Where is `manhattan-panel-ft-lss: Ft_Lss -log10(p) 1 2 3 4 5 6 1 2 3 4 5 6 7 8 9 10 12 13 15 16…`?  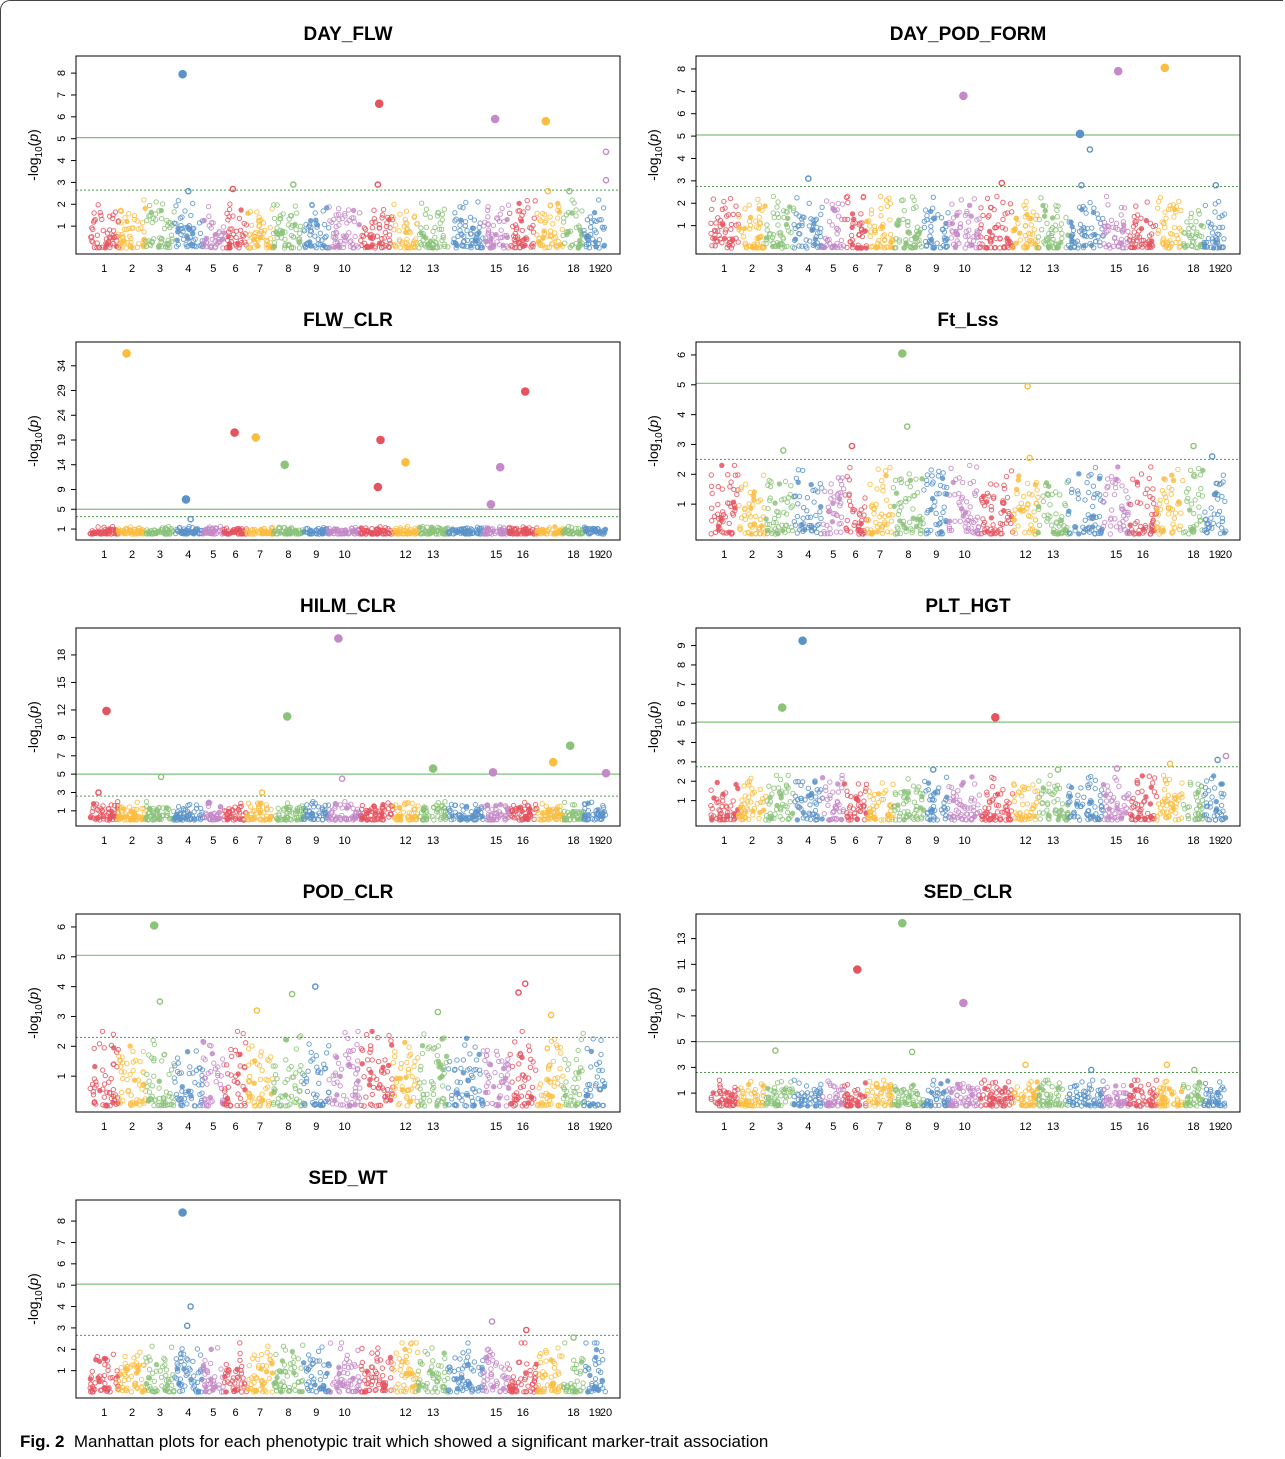 manhattan-panel-ft-lss: Ft_Lss -log10(p) 1 2 3 4 5 6 1 2 3 4 5 6 7 8 9 10 12 13 15 16… is located at coordinates (961, 451).